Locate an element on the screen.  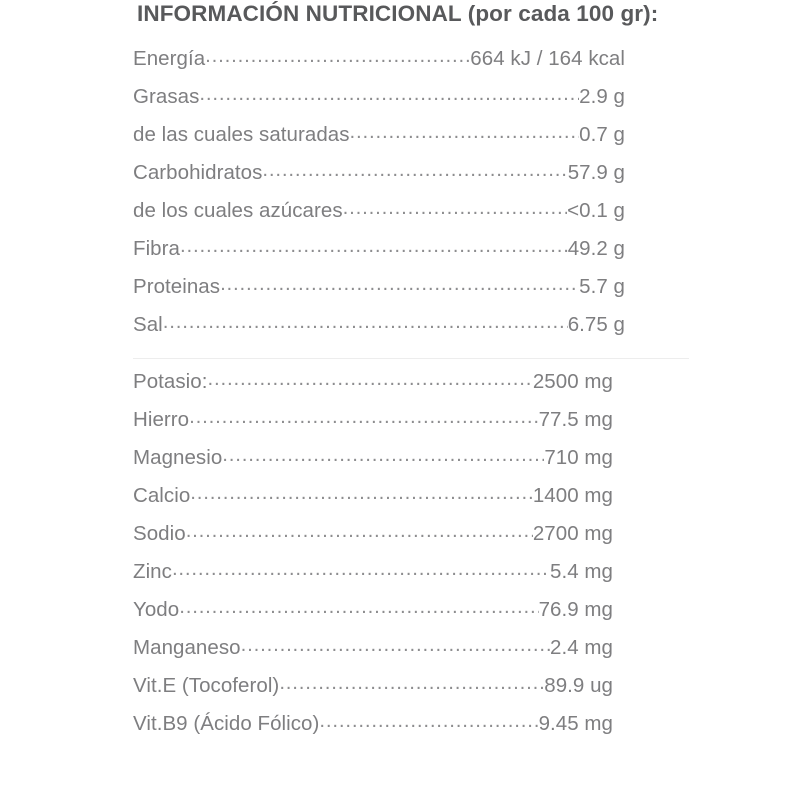
table-row: Vit.B9 (Ácido Fólico) 9.45 mg is located at coordinates (373, 728).